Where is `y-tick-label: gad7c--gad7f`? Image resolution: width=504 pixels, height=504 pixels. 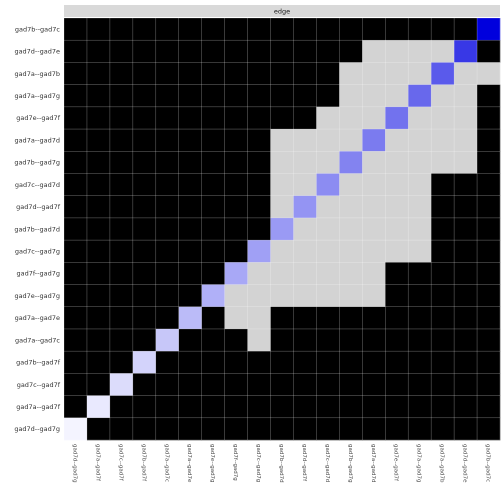
y-tick-label: gad7c--gad7f is located at coordinates (39, 385).